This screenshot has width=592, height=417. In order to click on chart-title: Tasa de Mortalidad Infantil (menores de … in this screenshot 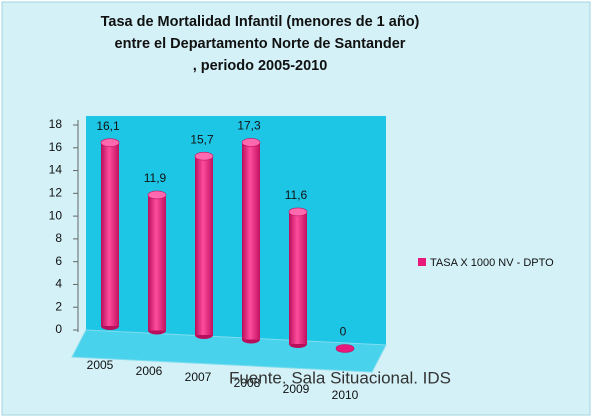, I will do `click(260, 22)`.